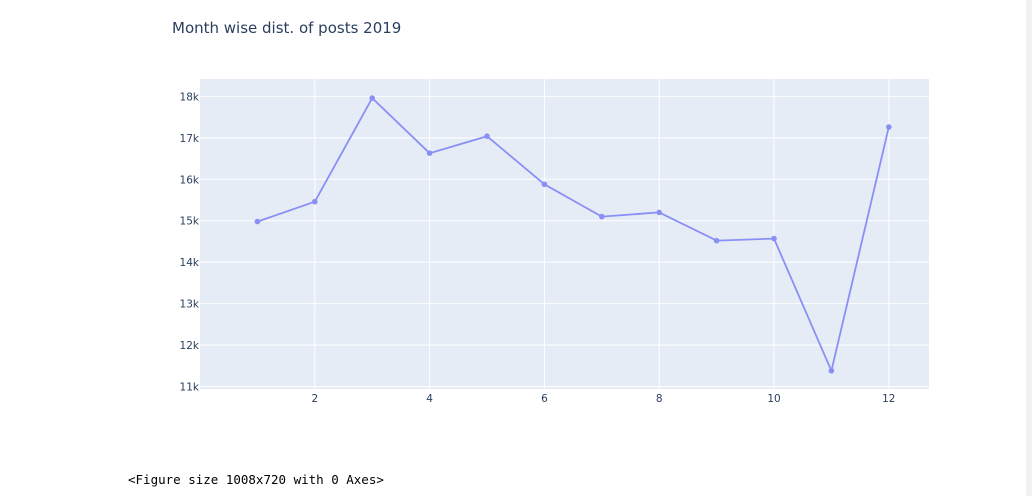 This screenshot has height=496, width=1032. I want to click on figure-output-text: <Figure size 1008x720 with 0 Axes>, so click(256, 479).